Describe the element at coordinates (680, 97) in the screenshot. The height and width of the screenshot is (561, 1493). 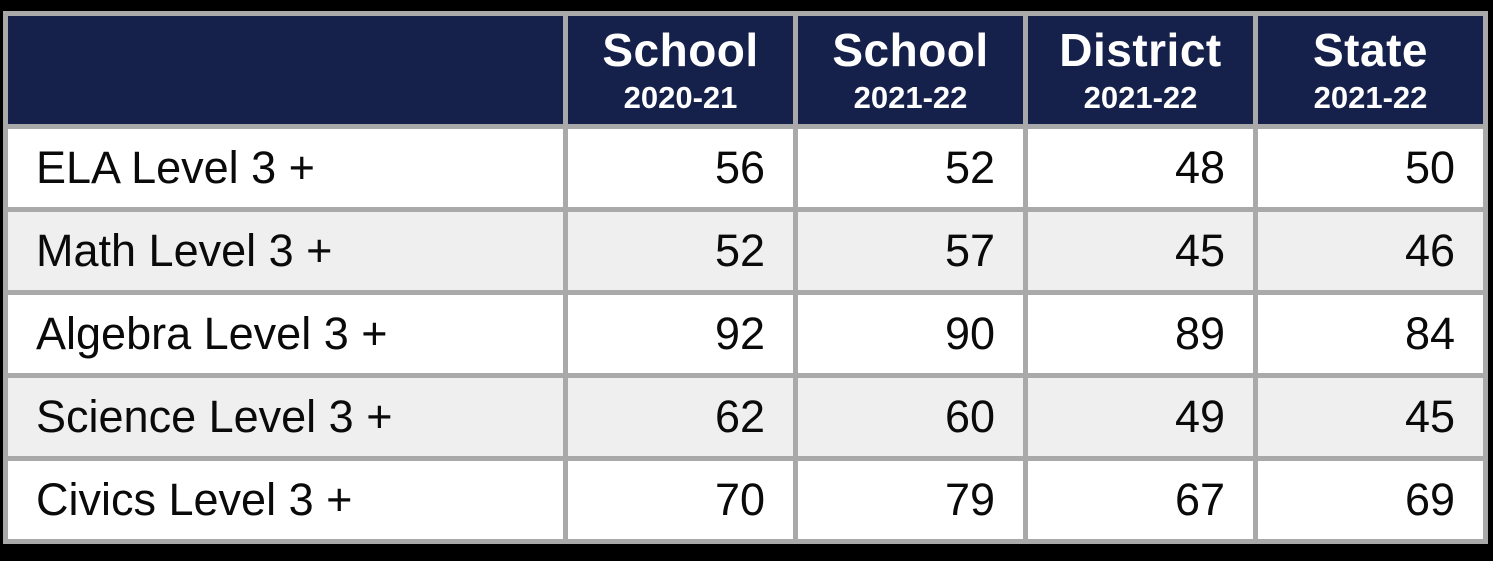
I see `column-header-year: 2020-21` at that location.